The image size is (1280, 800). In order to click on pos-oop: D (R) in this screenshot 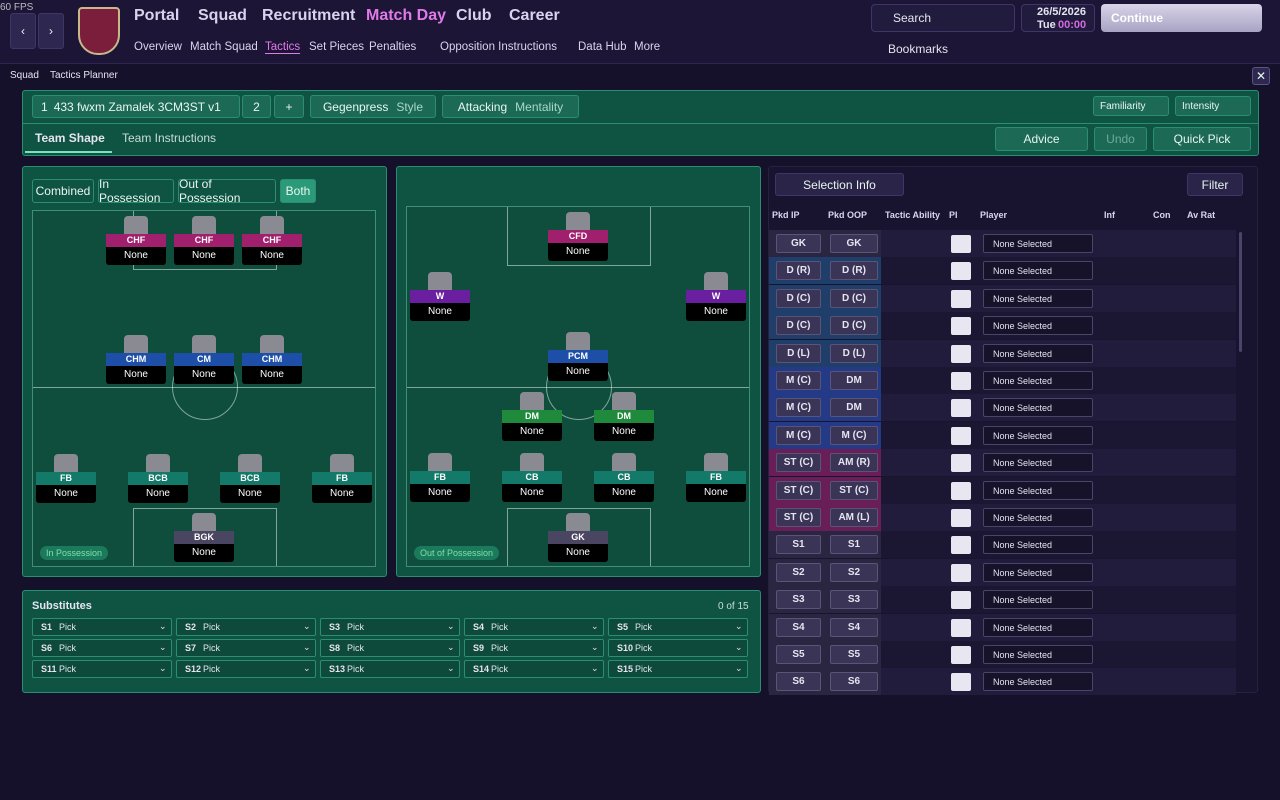, I will do `click(854, 271)`.